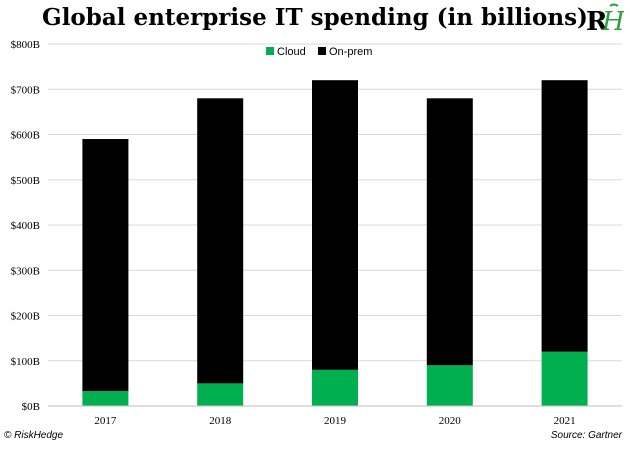 This screenshot has height=450, width=630. I want to click on y-tick-label: $300B, so click(25, 271).